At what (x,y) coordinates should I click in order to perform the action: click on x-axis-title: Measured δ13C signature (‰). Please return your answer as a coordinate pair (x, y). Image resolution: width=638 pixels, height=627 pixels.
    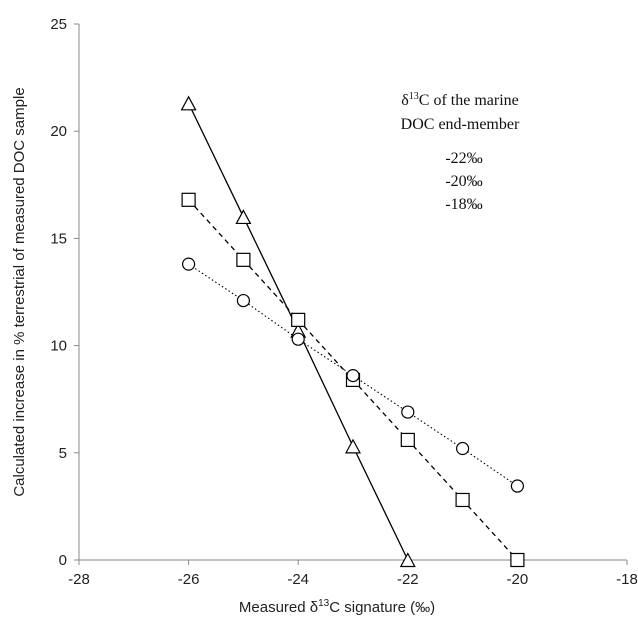
    Looking at the image, I should click on (337, 607).